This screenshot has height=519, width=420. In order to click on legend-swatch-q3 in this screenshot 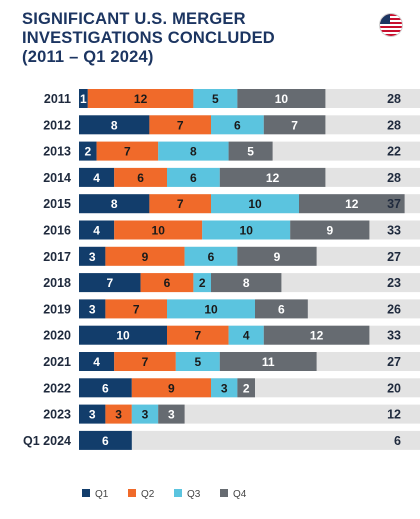, I will do `click(178, 493)`.